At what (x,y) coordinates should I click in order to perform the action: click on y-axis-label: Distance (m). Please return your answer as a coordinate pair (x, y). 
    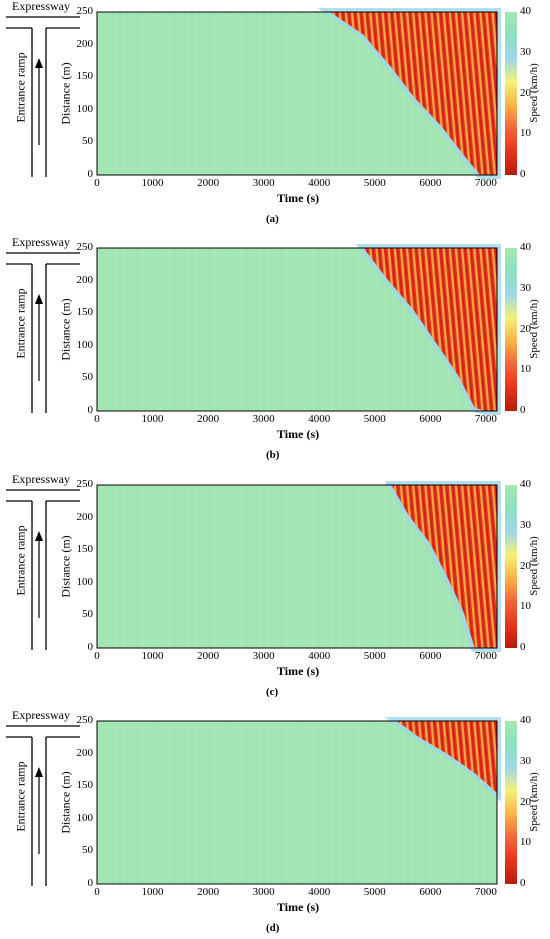
    Looking at the image, I should click on (65, 93).